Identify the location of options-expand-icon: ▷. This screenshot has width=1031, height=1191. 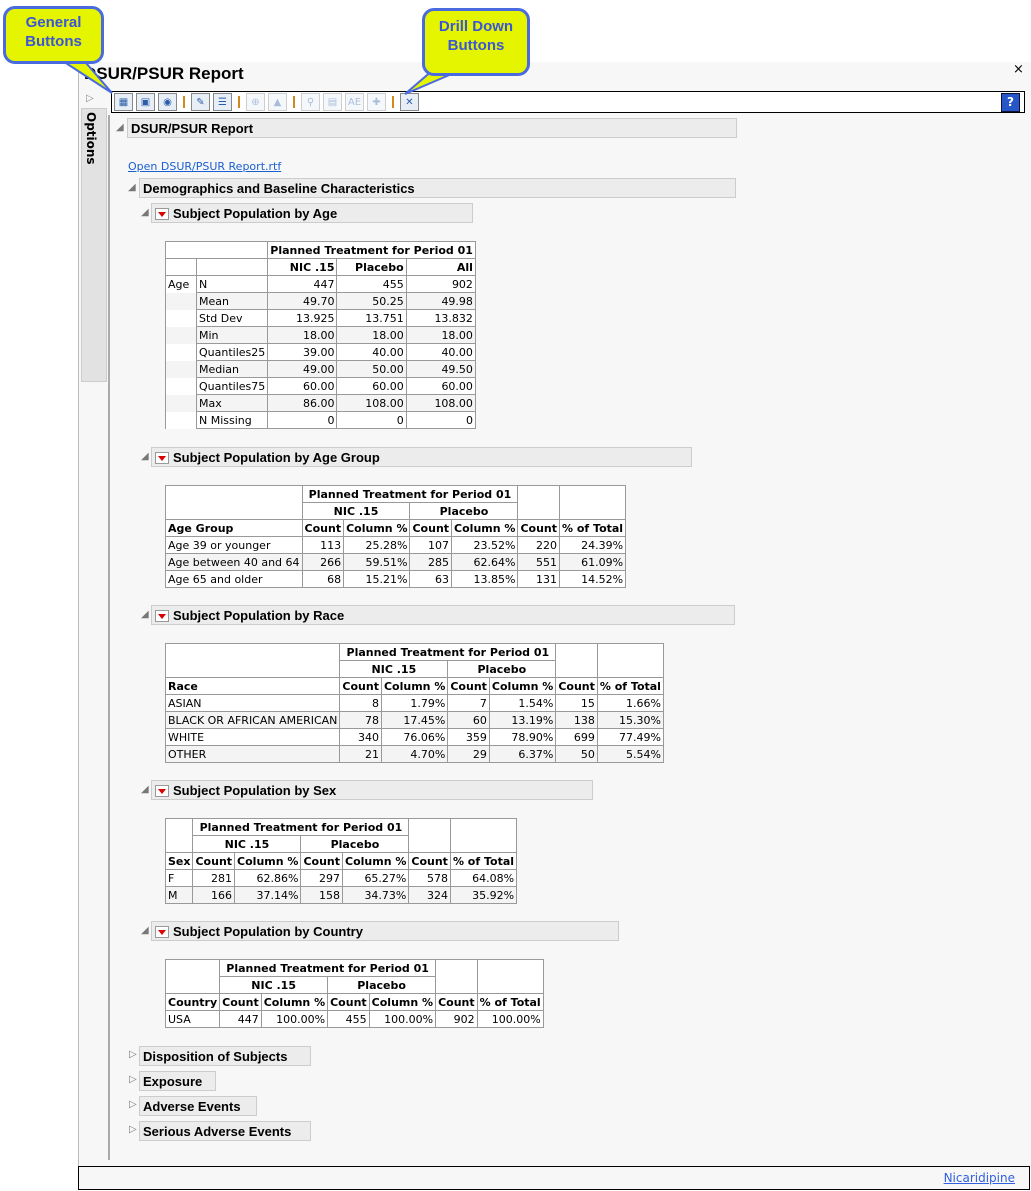
(90, 98).